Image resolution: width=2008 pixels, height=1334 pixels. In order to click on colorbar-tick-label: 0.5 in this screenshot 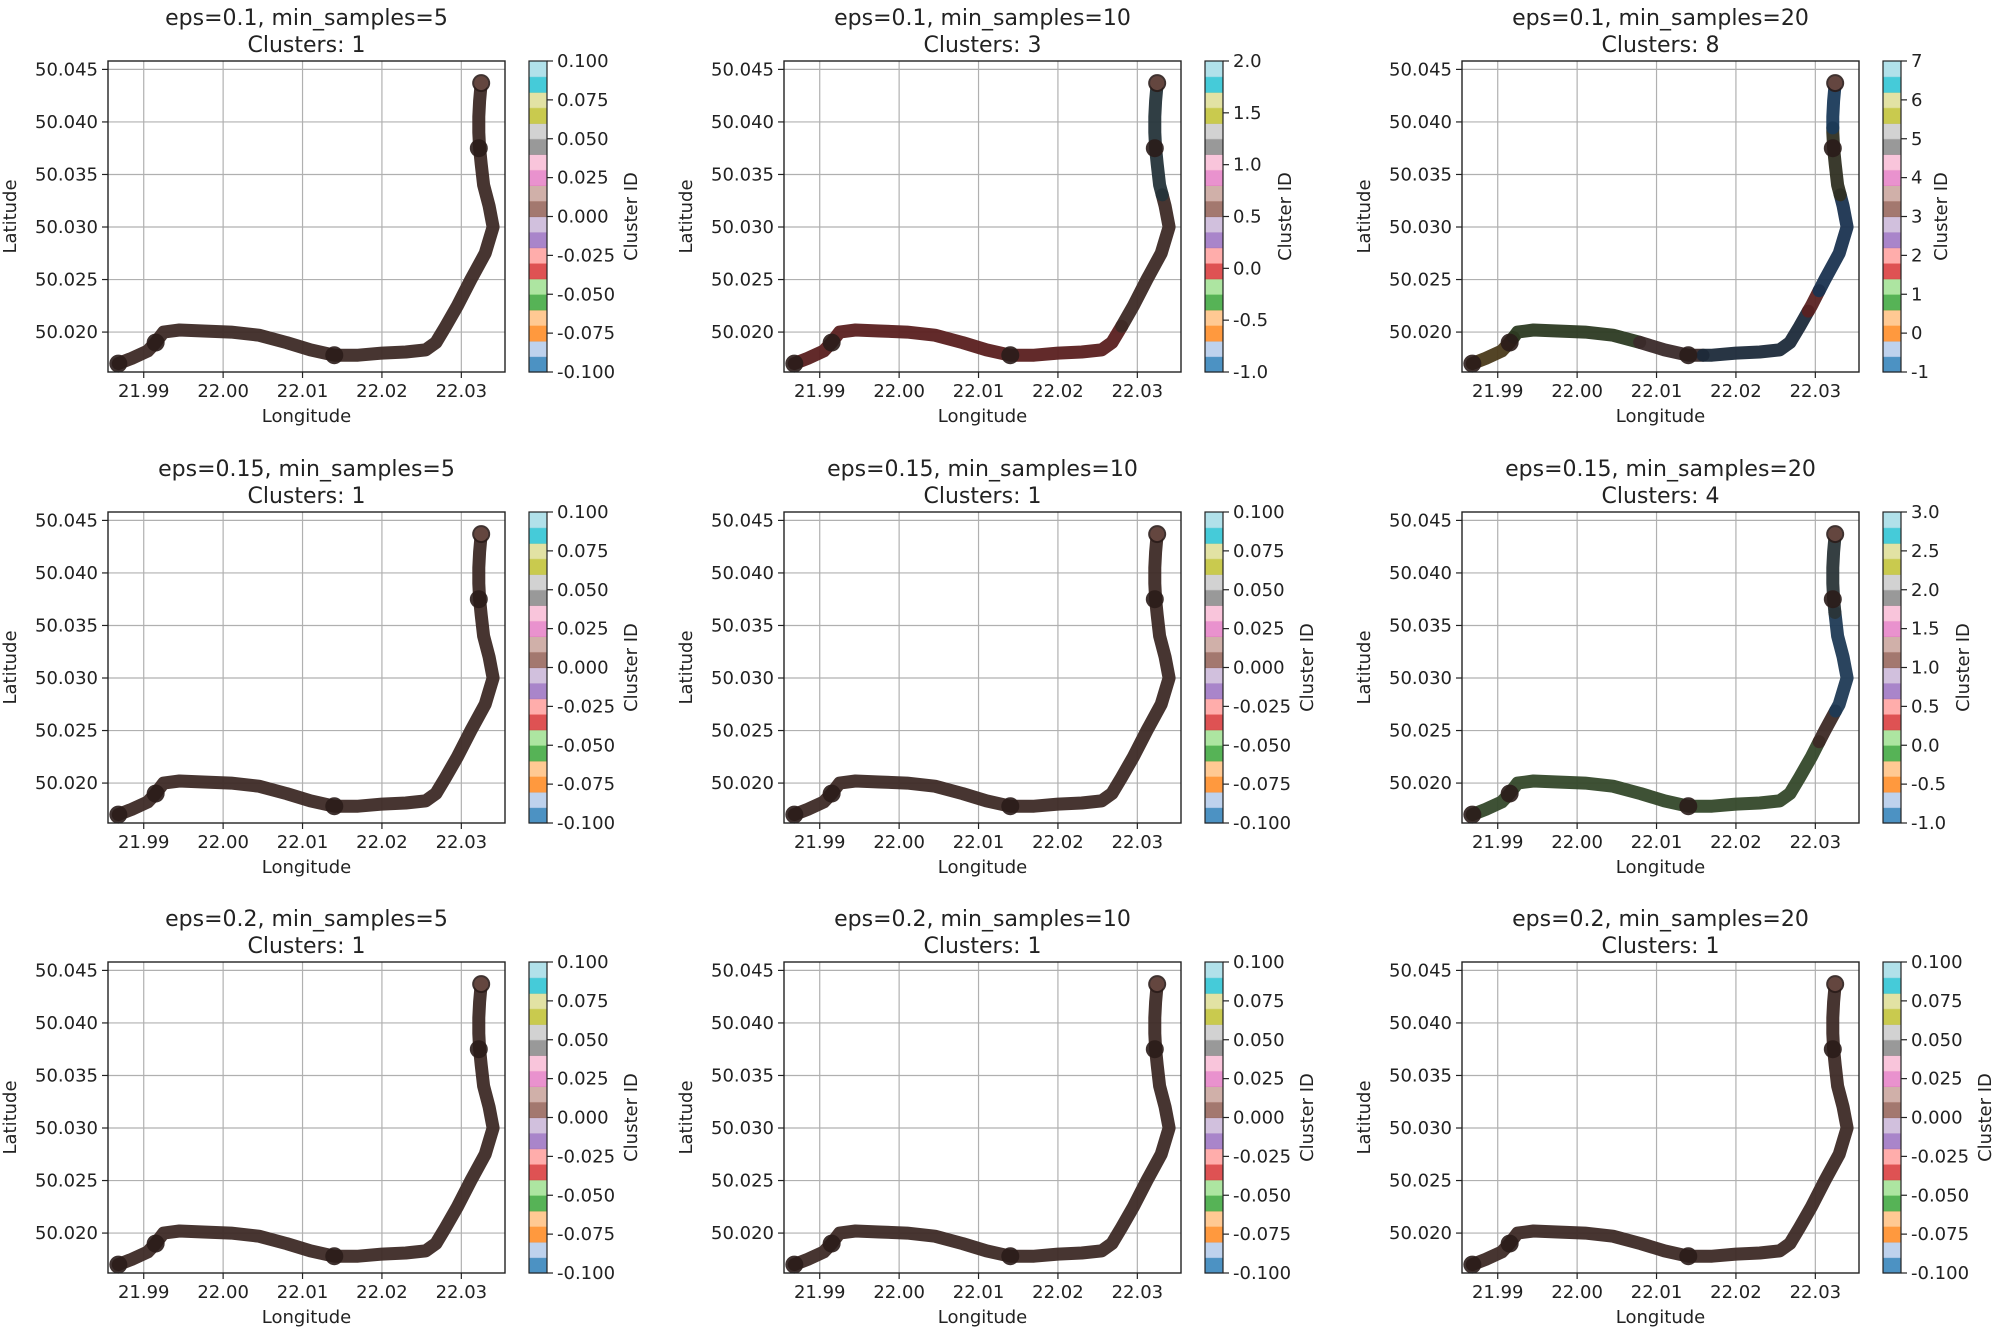, I will do `click(1925, 706)`.